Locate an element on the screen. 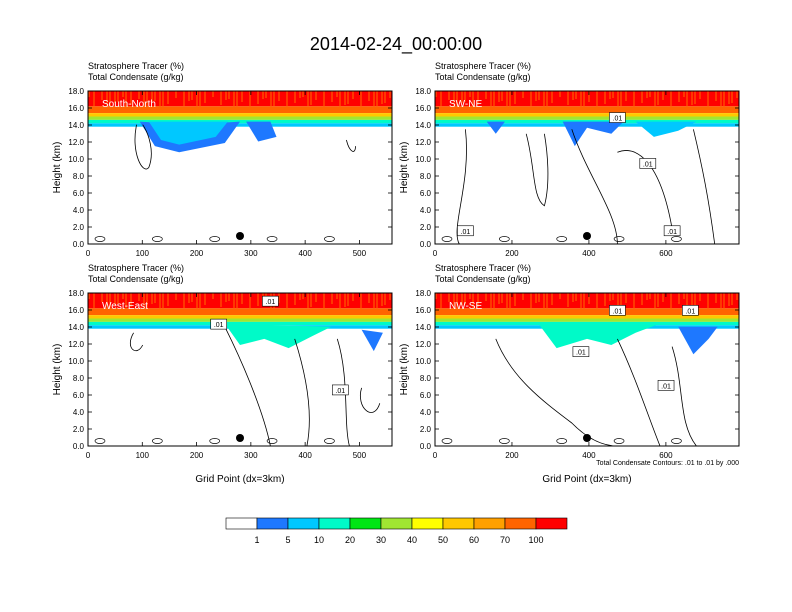 The image size is (792, 612). y-tick-label: 10.0 is located at coordinates (76, 159).